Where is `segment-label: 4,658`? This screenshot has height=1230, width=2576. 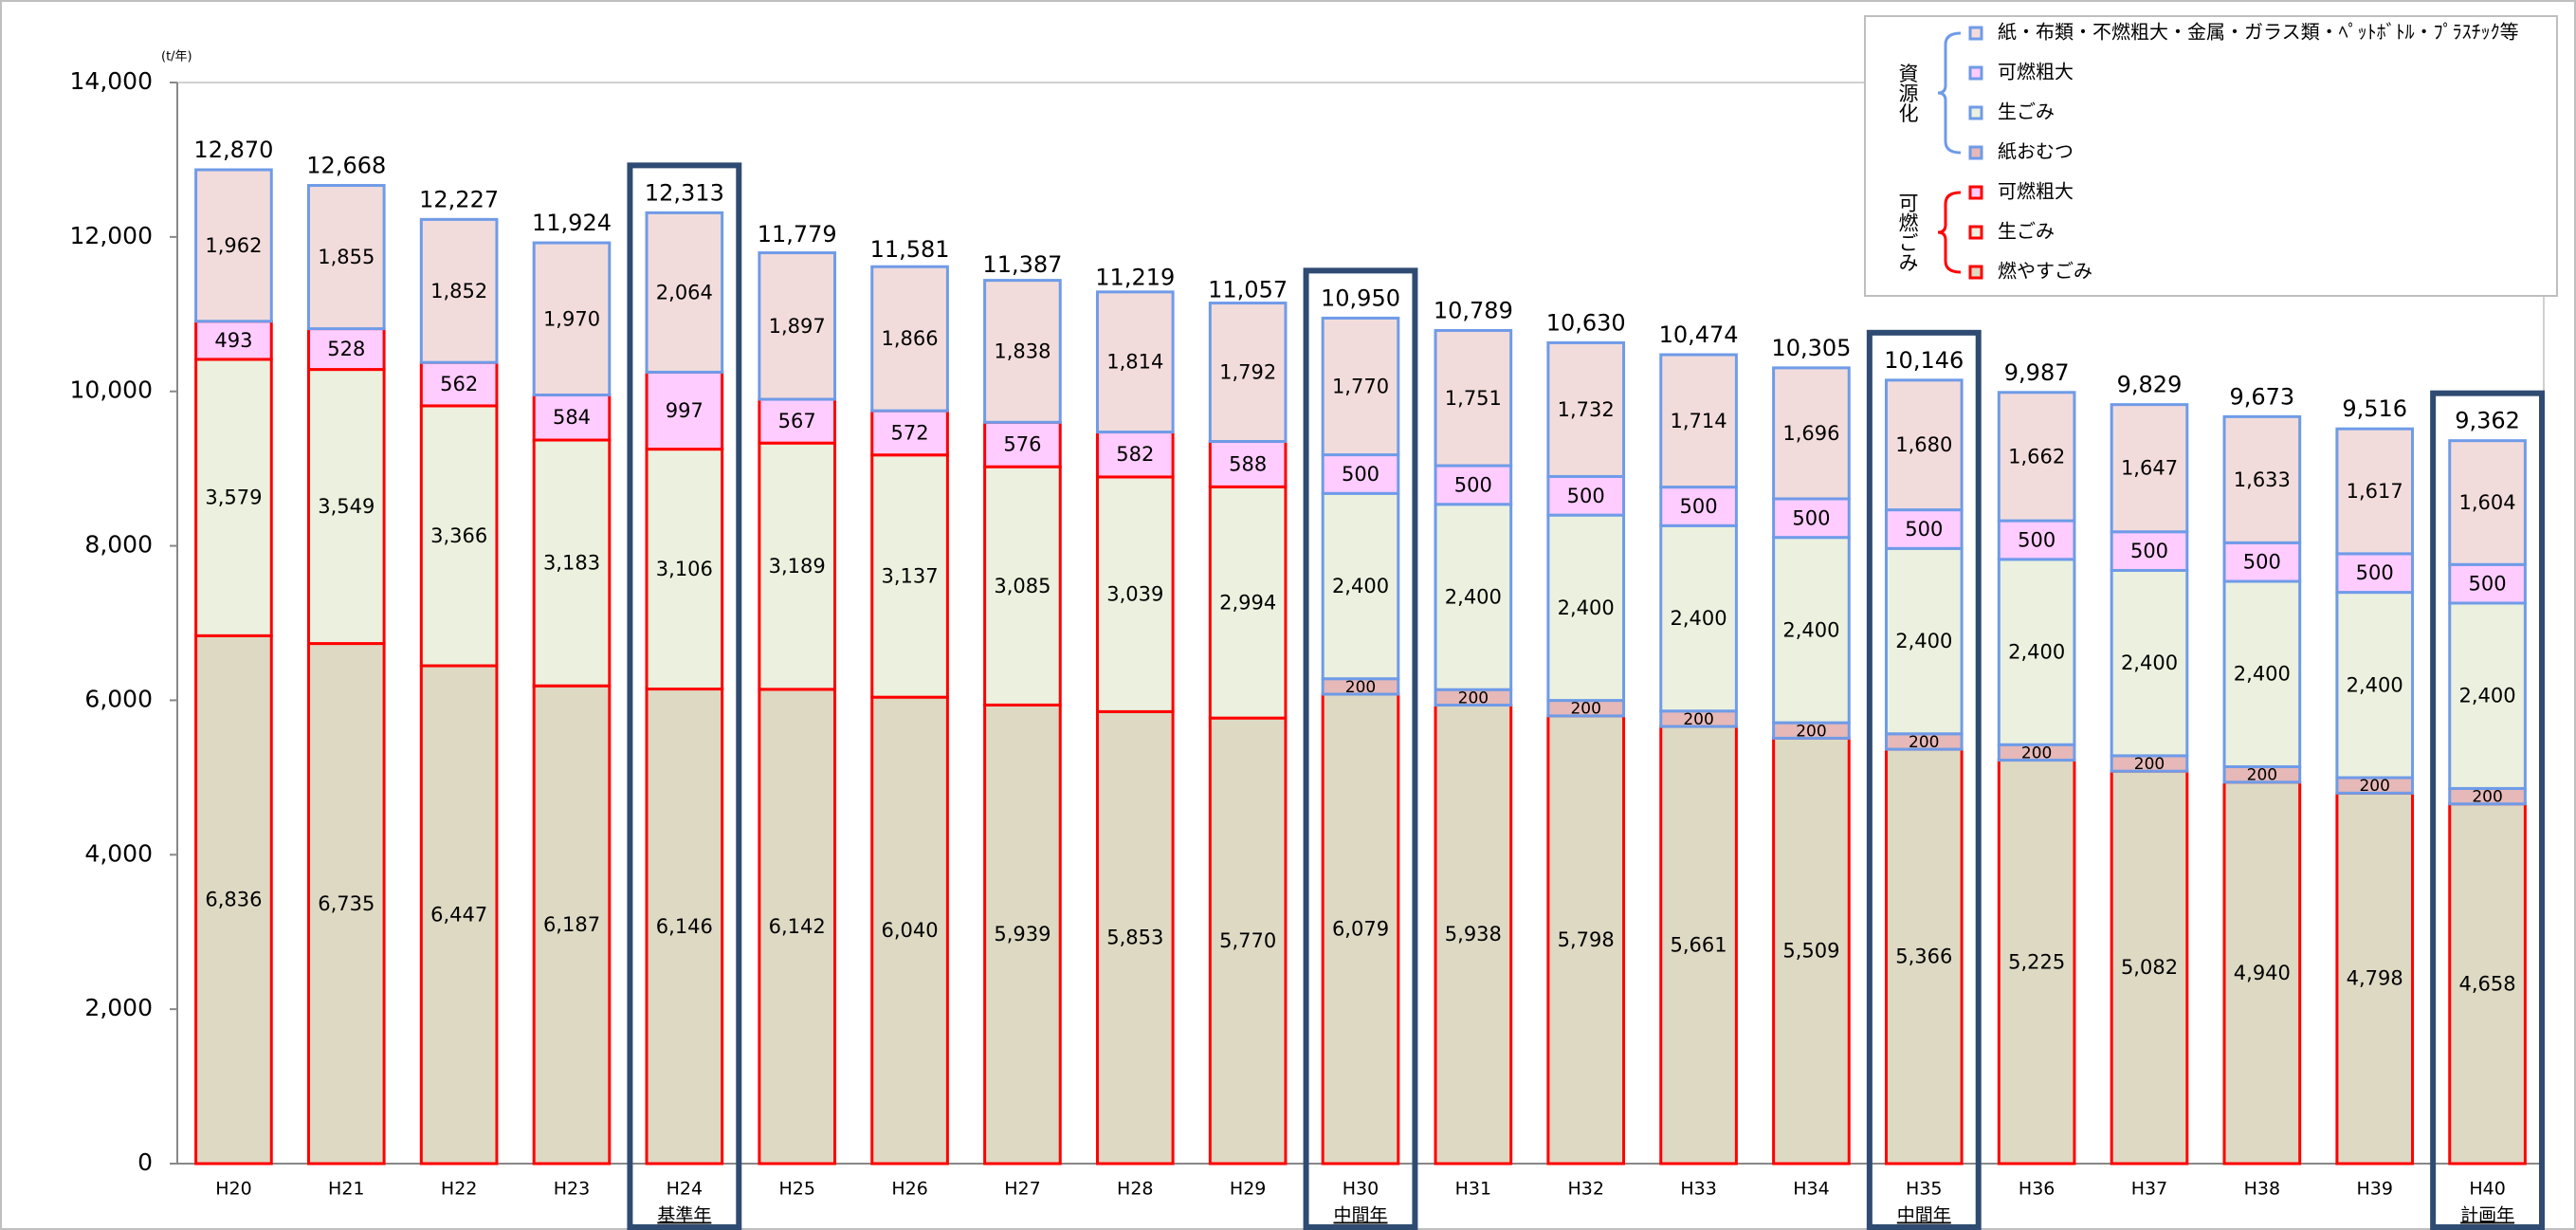 segment-label: 4,658 is located at coordinates (2487, 983).